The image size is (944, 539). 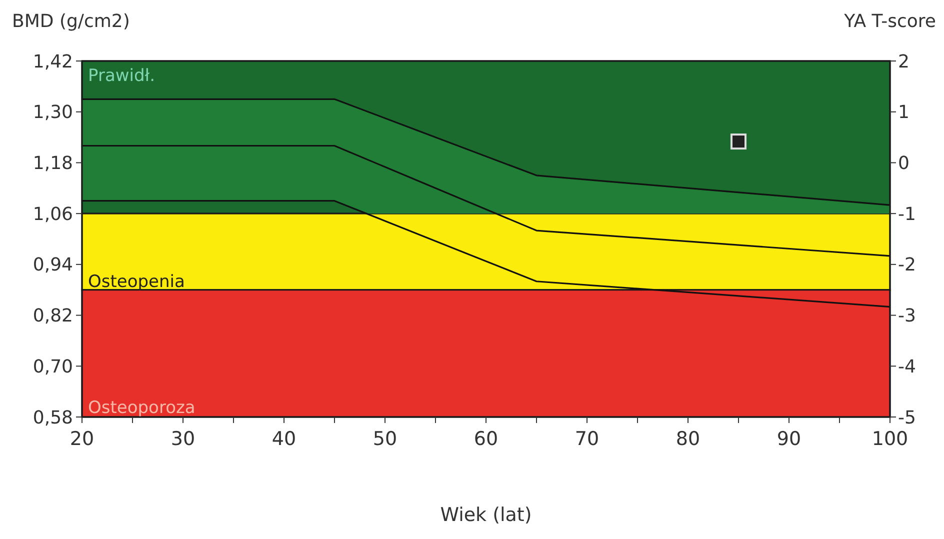 I want to click on y2-tick-label: -3, so click(x=907, y=316).